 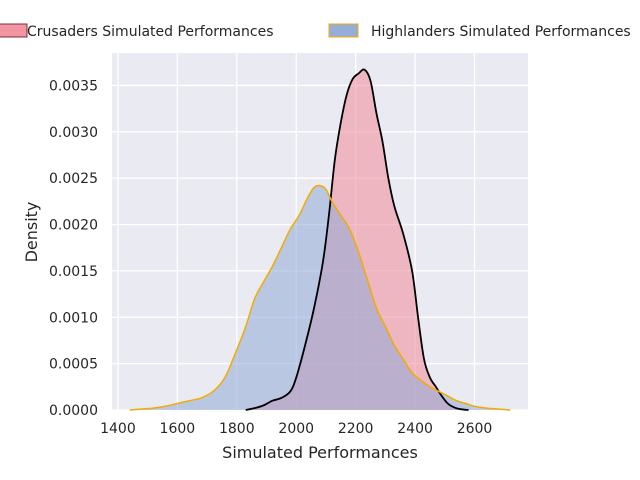 What do you see at coordinates (356, 429) in the screenshot?
I see `x-tick-label: 2200` at bounding box center [356, 429].